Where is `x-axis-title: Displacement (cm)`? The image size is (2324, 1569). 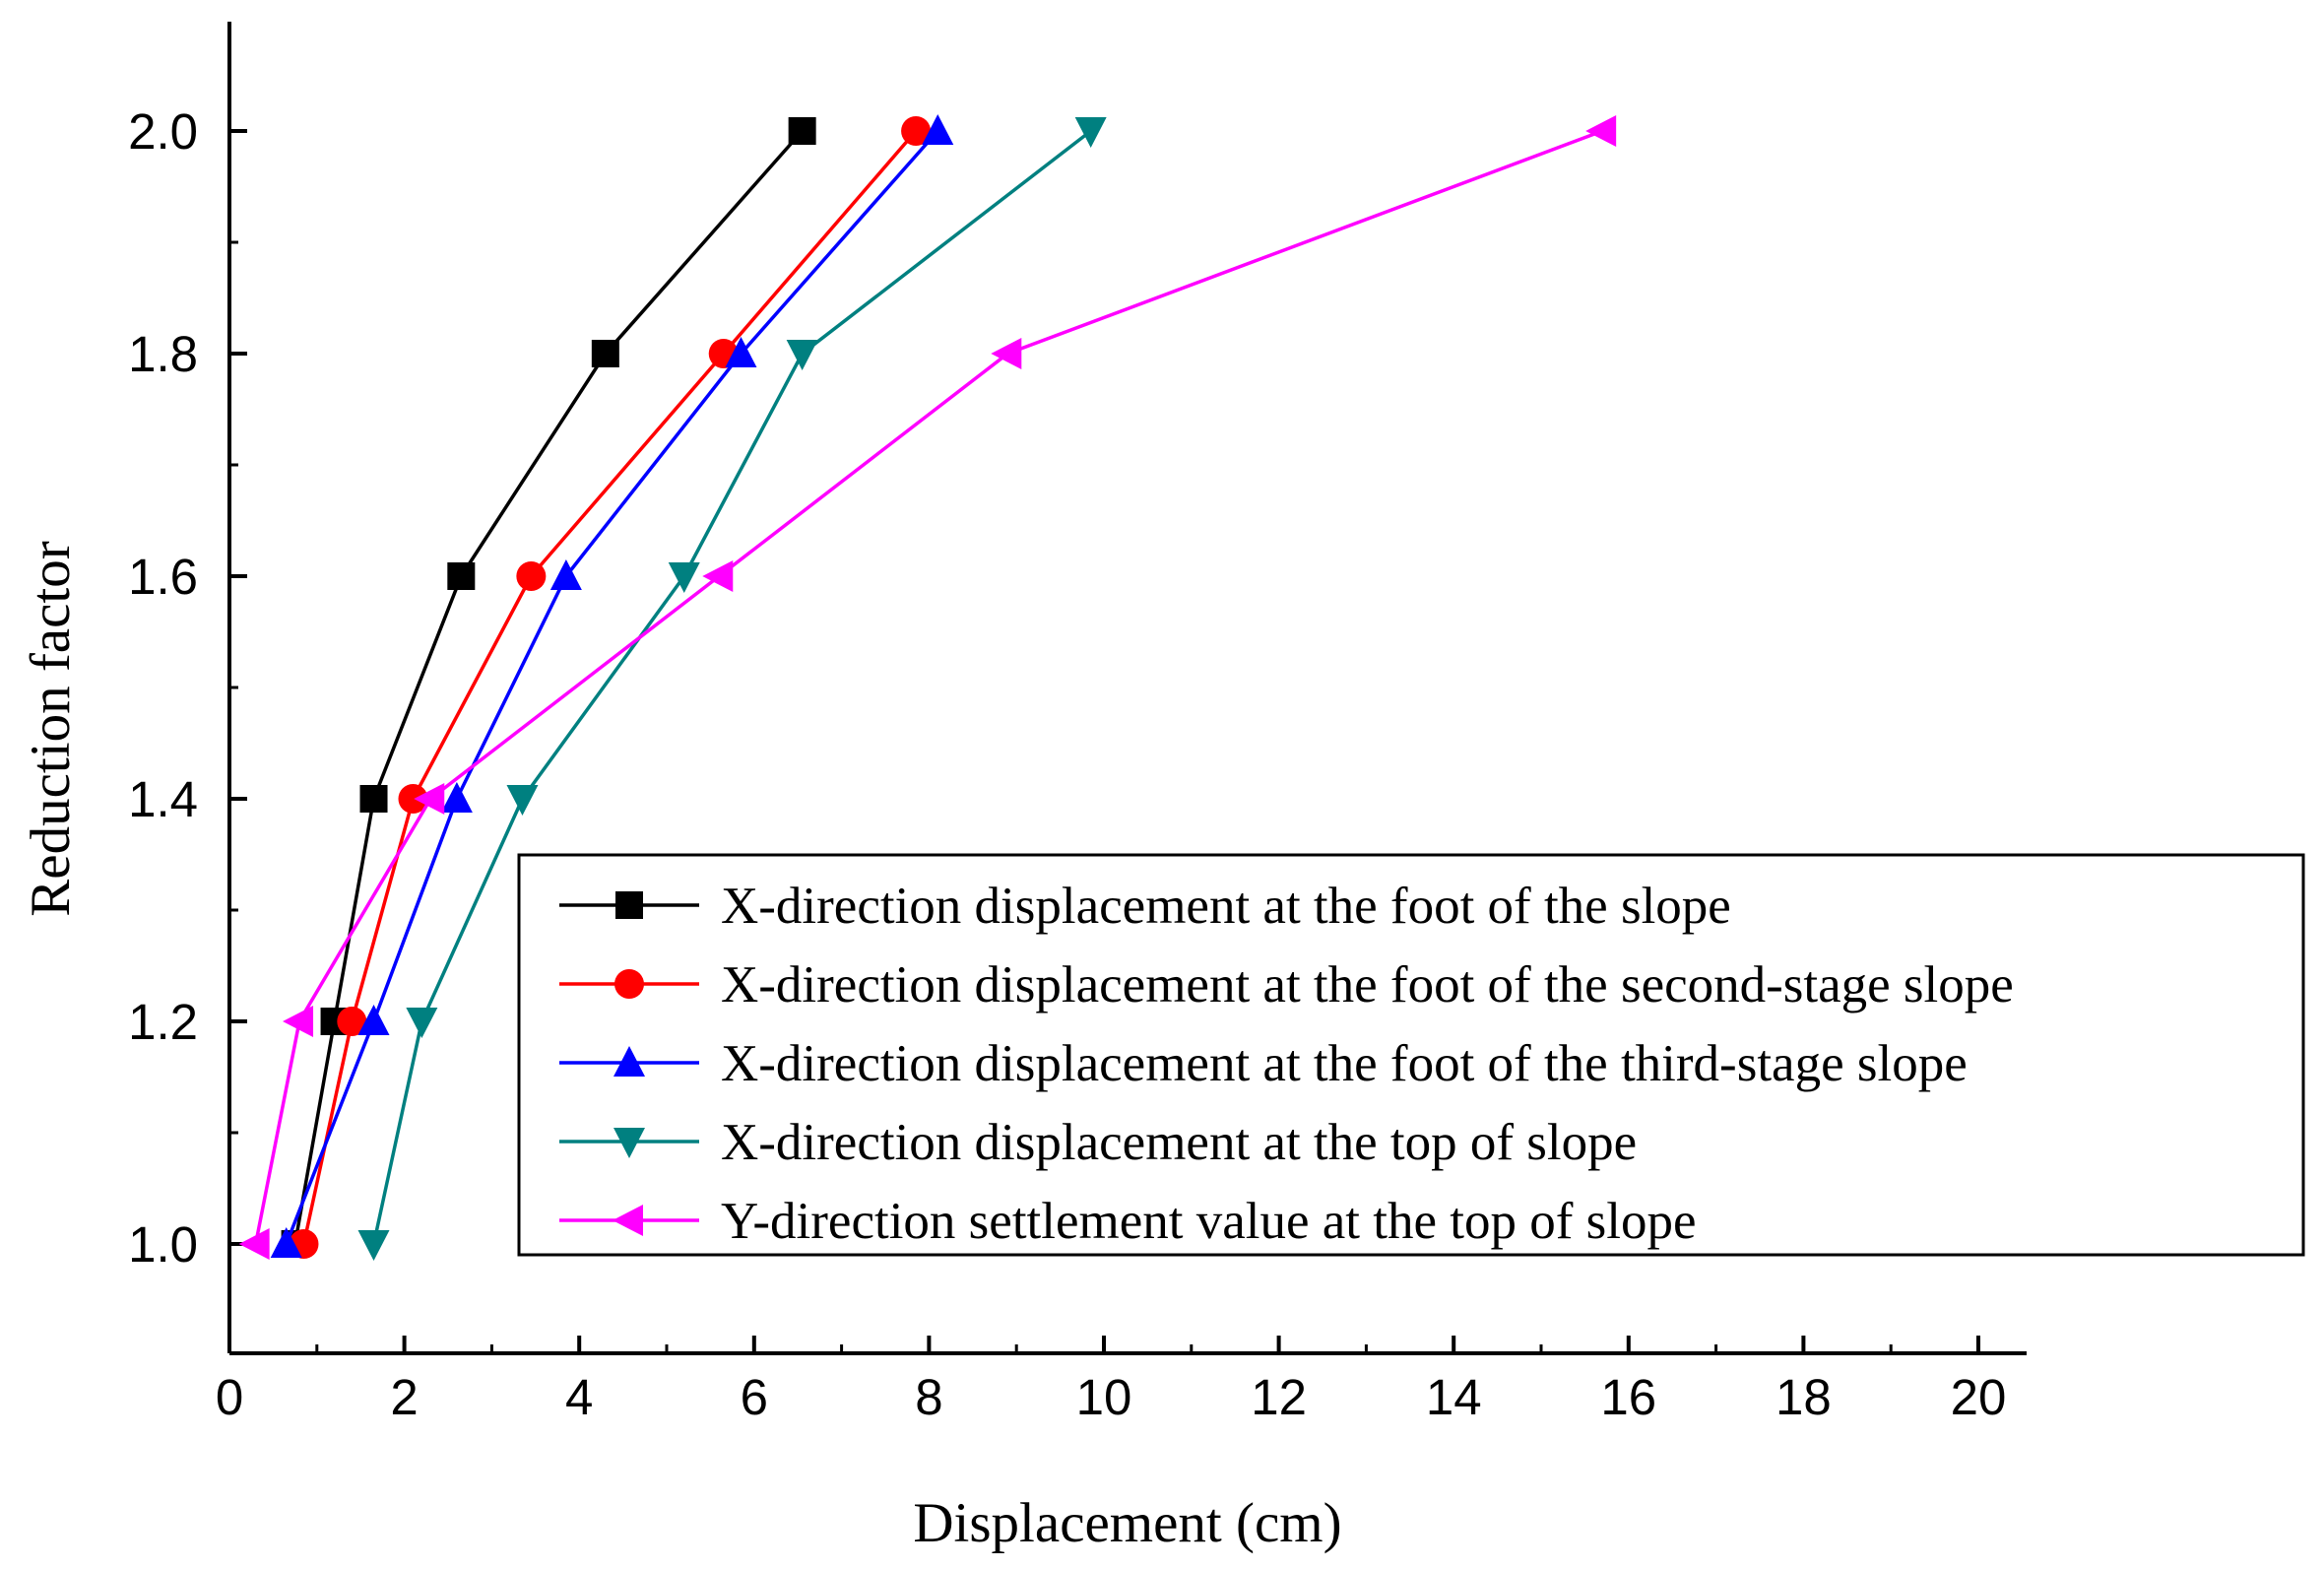 x-axis-title: Displacement (cm) is located at coordinates (1127, 1523).